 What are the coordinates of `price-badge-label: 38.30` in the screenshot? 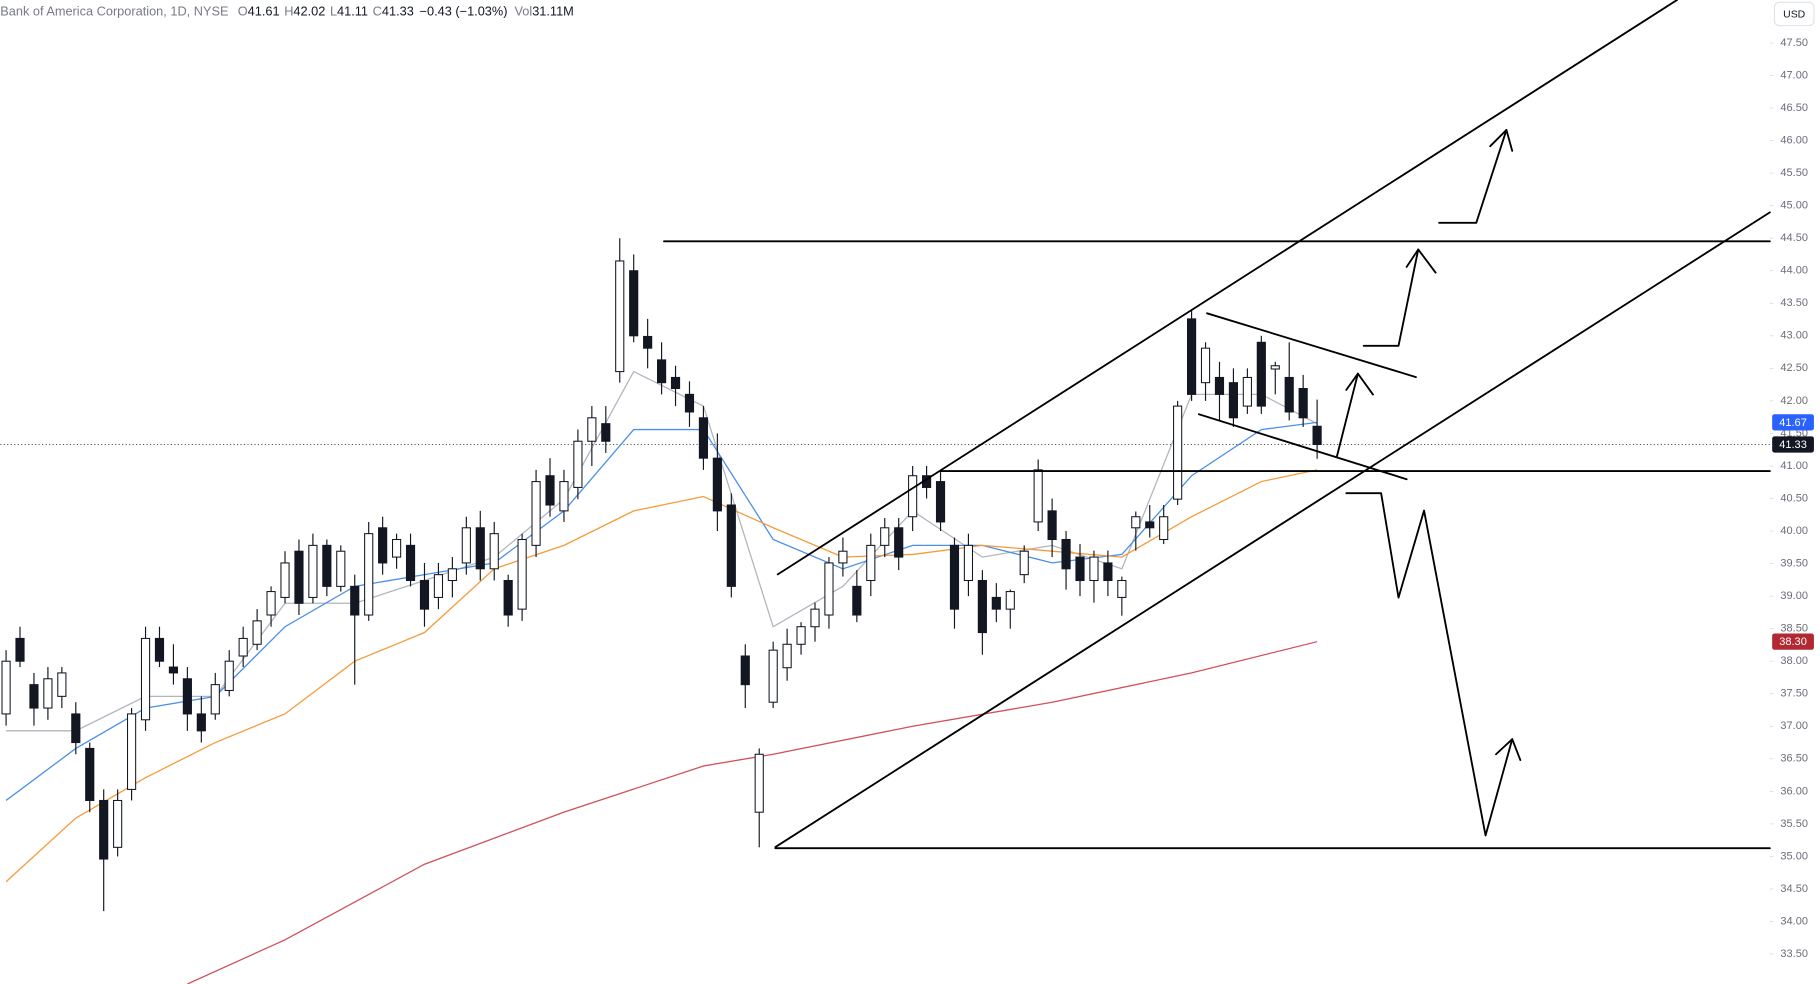 It's located at (1793, 642).